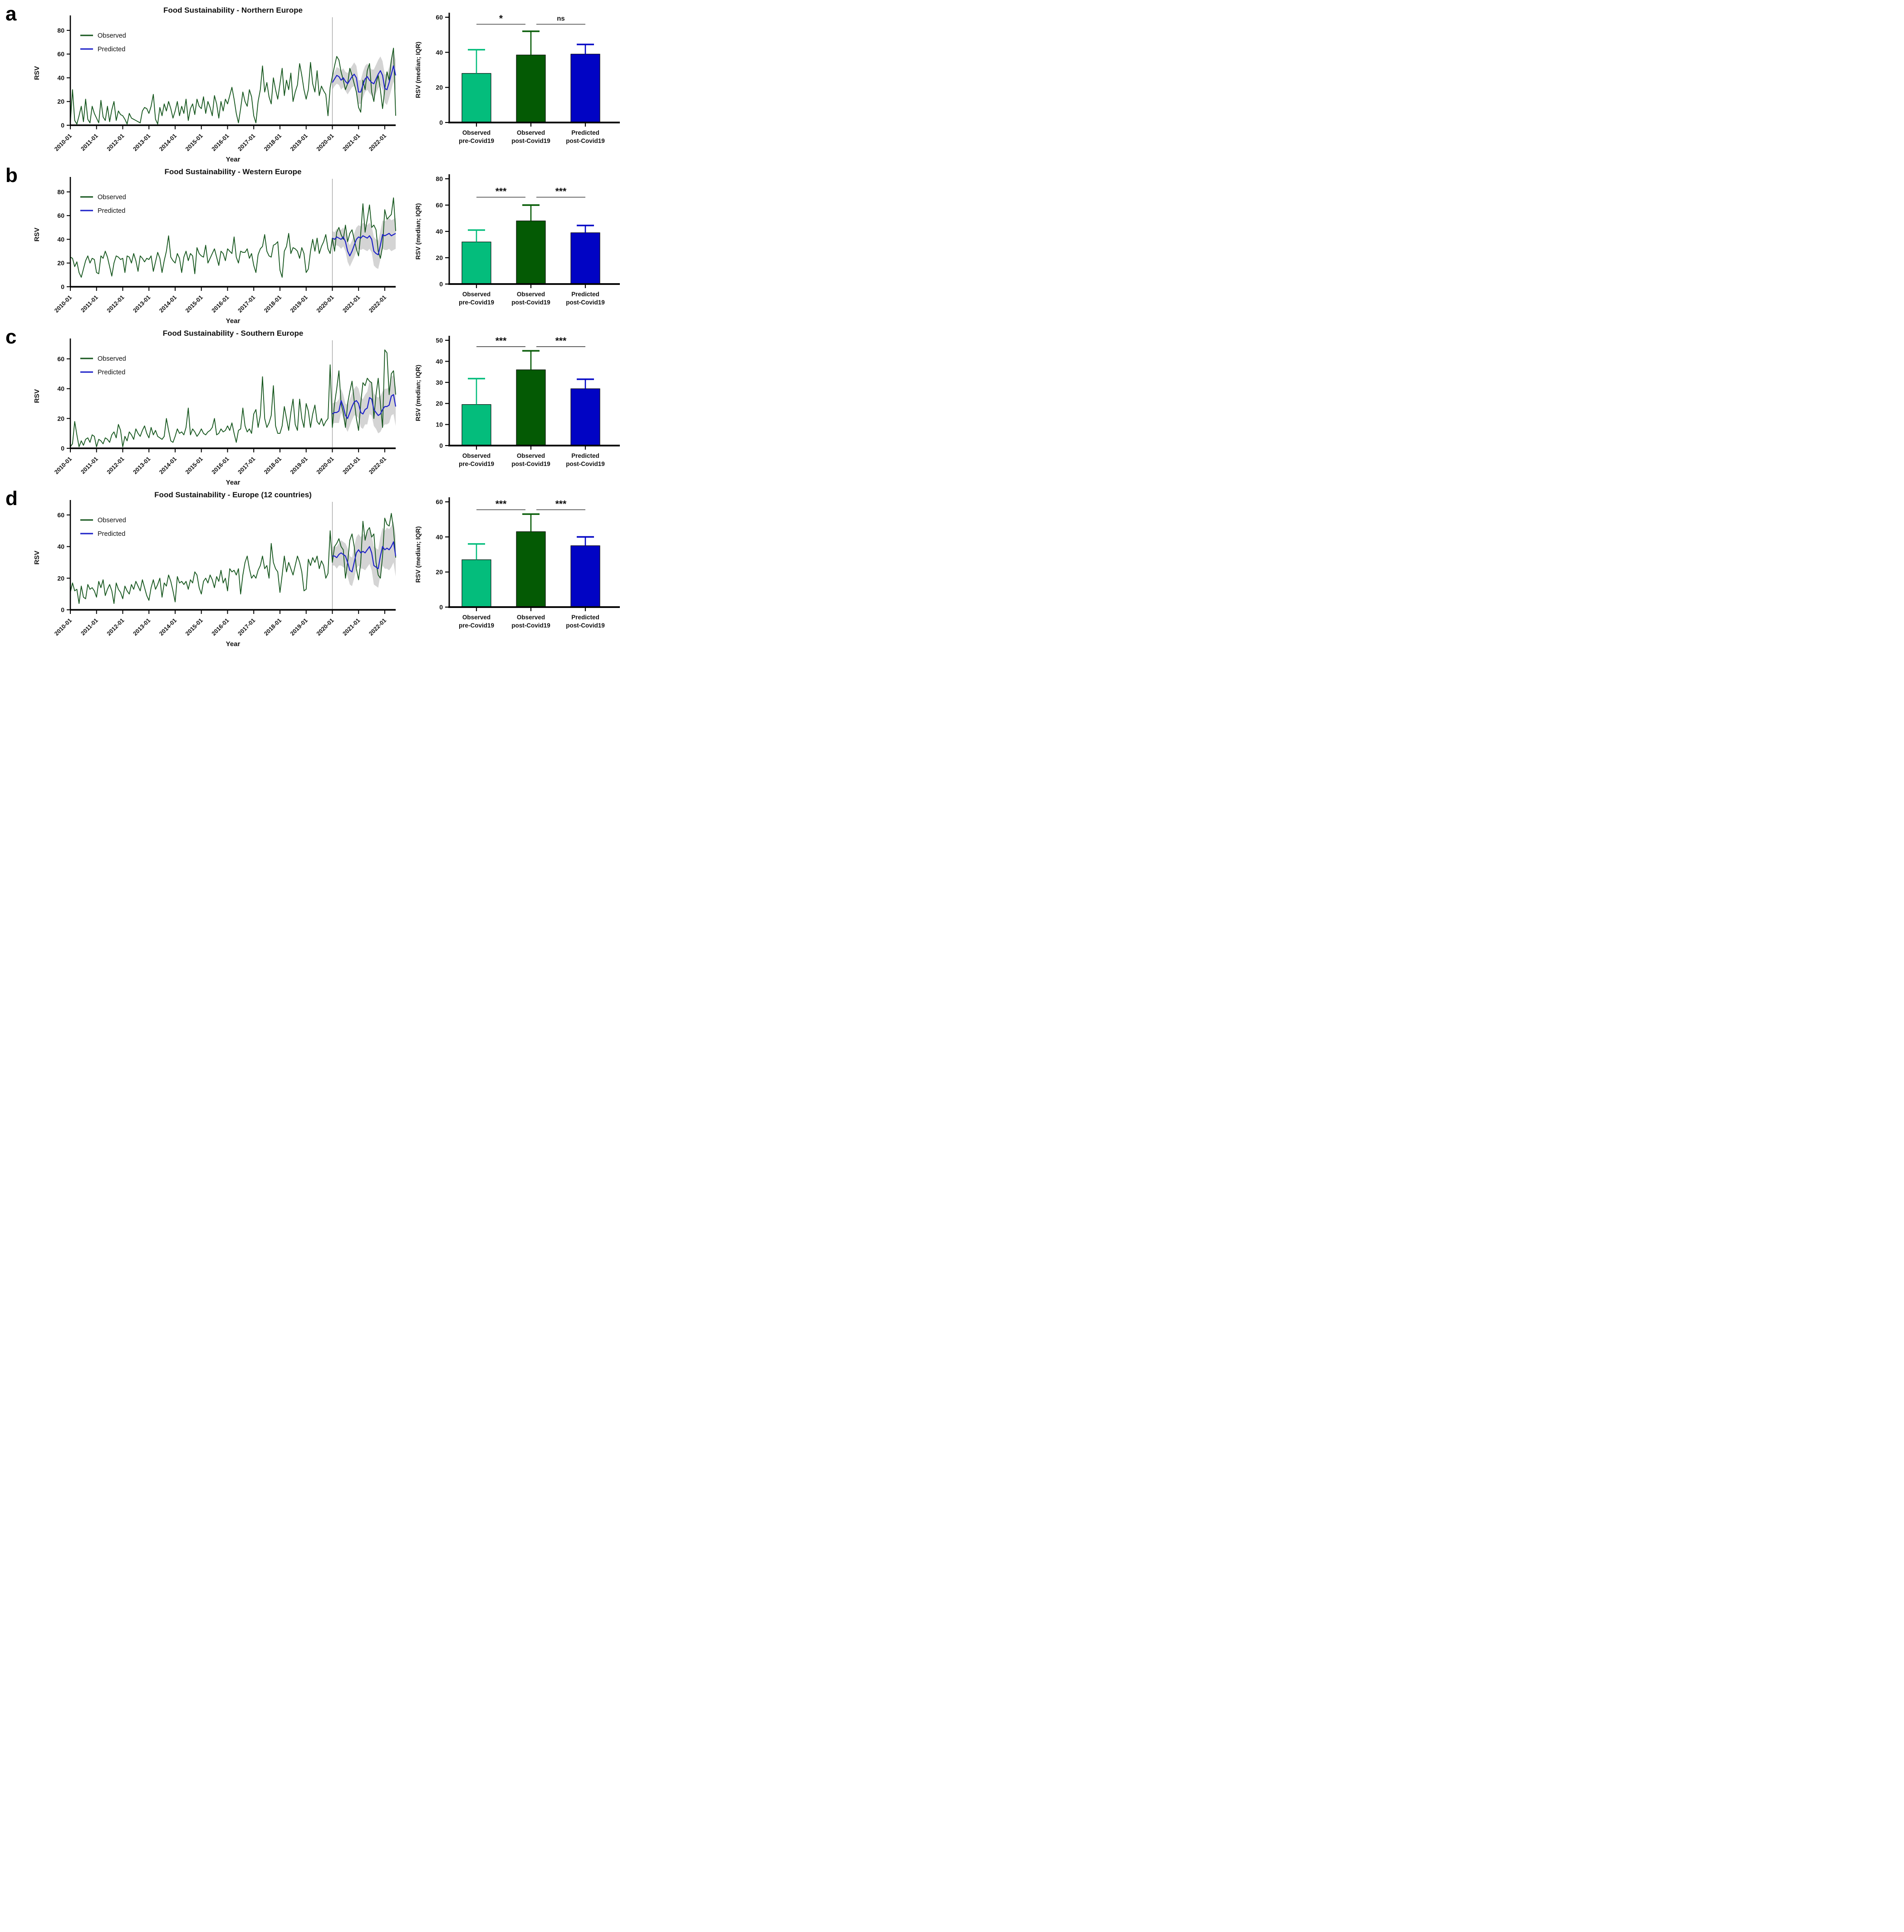  Describe the element at coordinates (246, 142) in the screenshot. I see `x-tick-label: 2017-01` at that location.